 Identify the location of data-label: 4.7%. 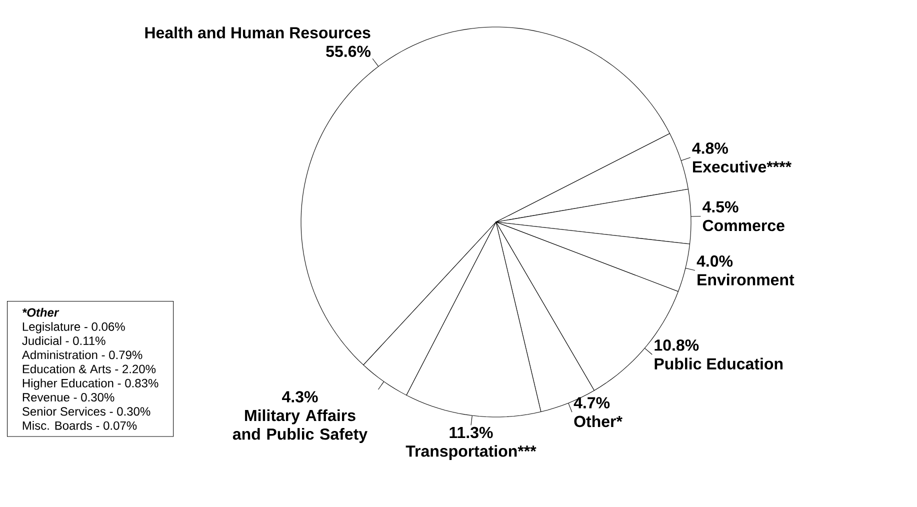
(592, 402).